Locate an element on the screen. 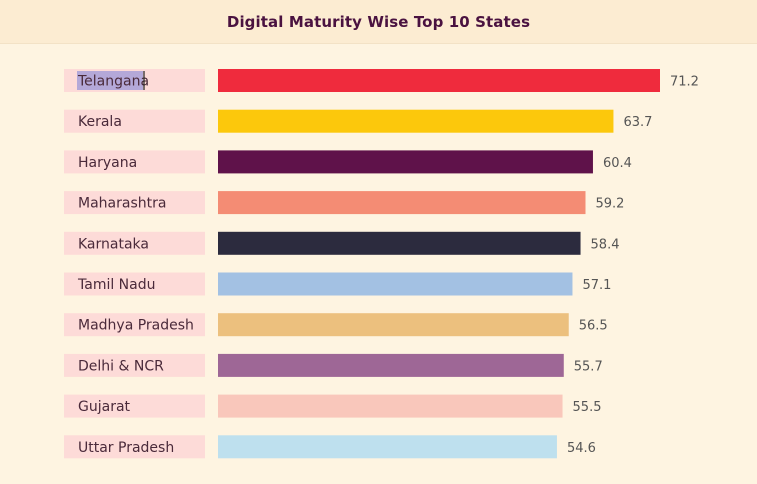 The image size is (757, 484). category-label: Uttar Pradesh is located at coordinates (126, 448).